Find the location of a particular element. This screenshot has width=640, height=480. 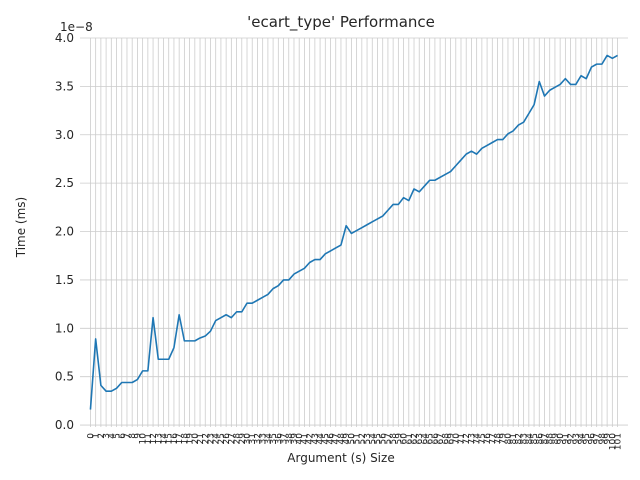

x-tick-label: 6 is located at coordinates (123, 436).